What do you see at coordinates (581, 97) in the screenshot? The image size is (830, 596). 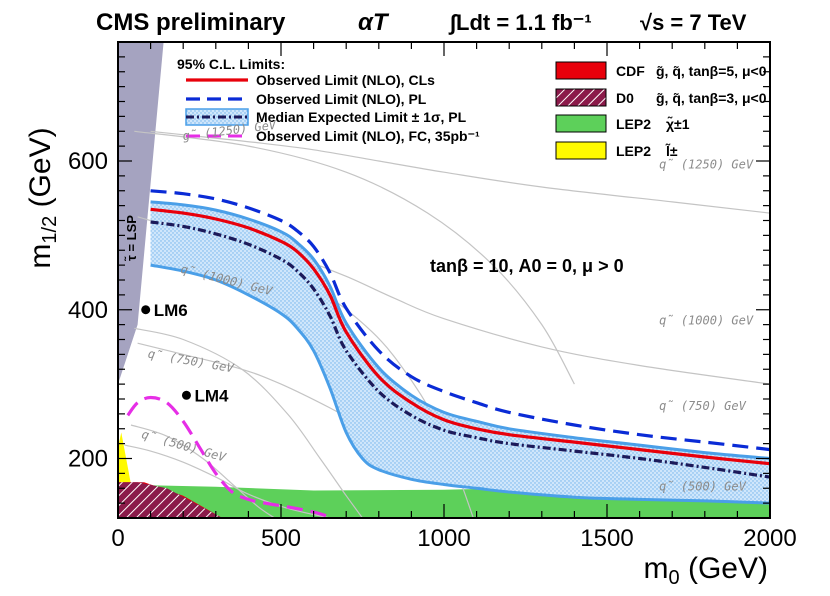 I see `legend-swatch-d0` at bounding box center [581, 97].